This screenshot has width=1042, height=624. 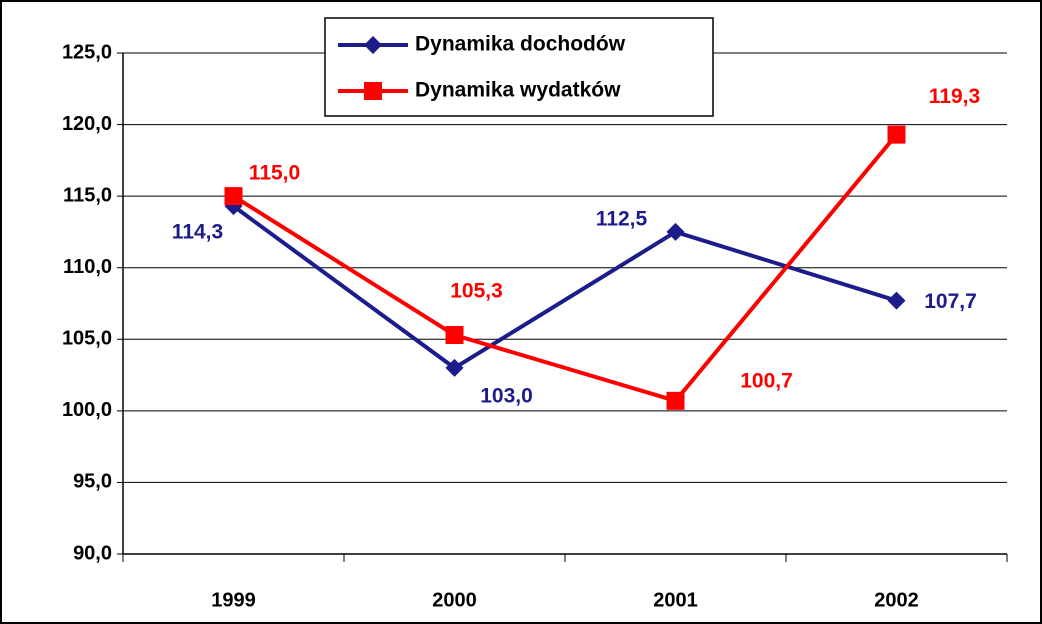 What do you see at coordinates (476, 291) in the screenshot?
I see `value-label: 105,3` at bounding box center [476, 291].